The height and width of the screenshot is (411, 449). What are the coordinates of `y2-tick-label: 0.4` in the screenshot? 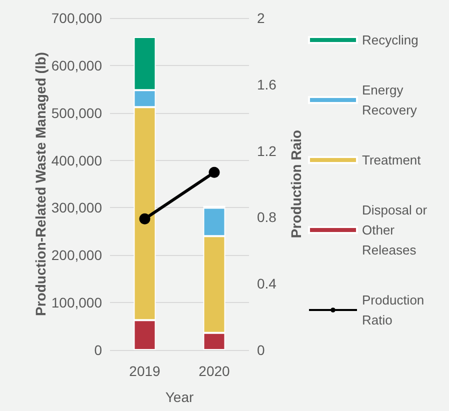 It's located at (267, 284).